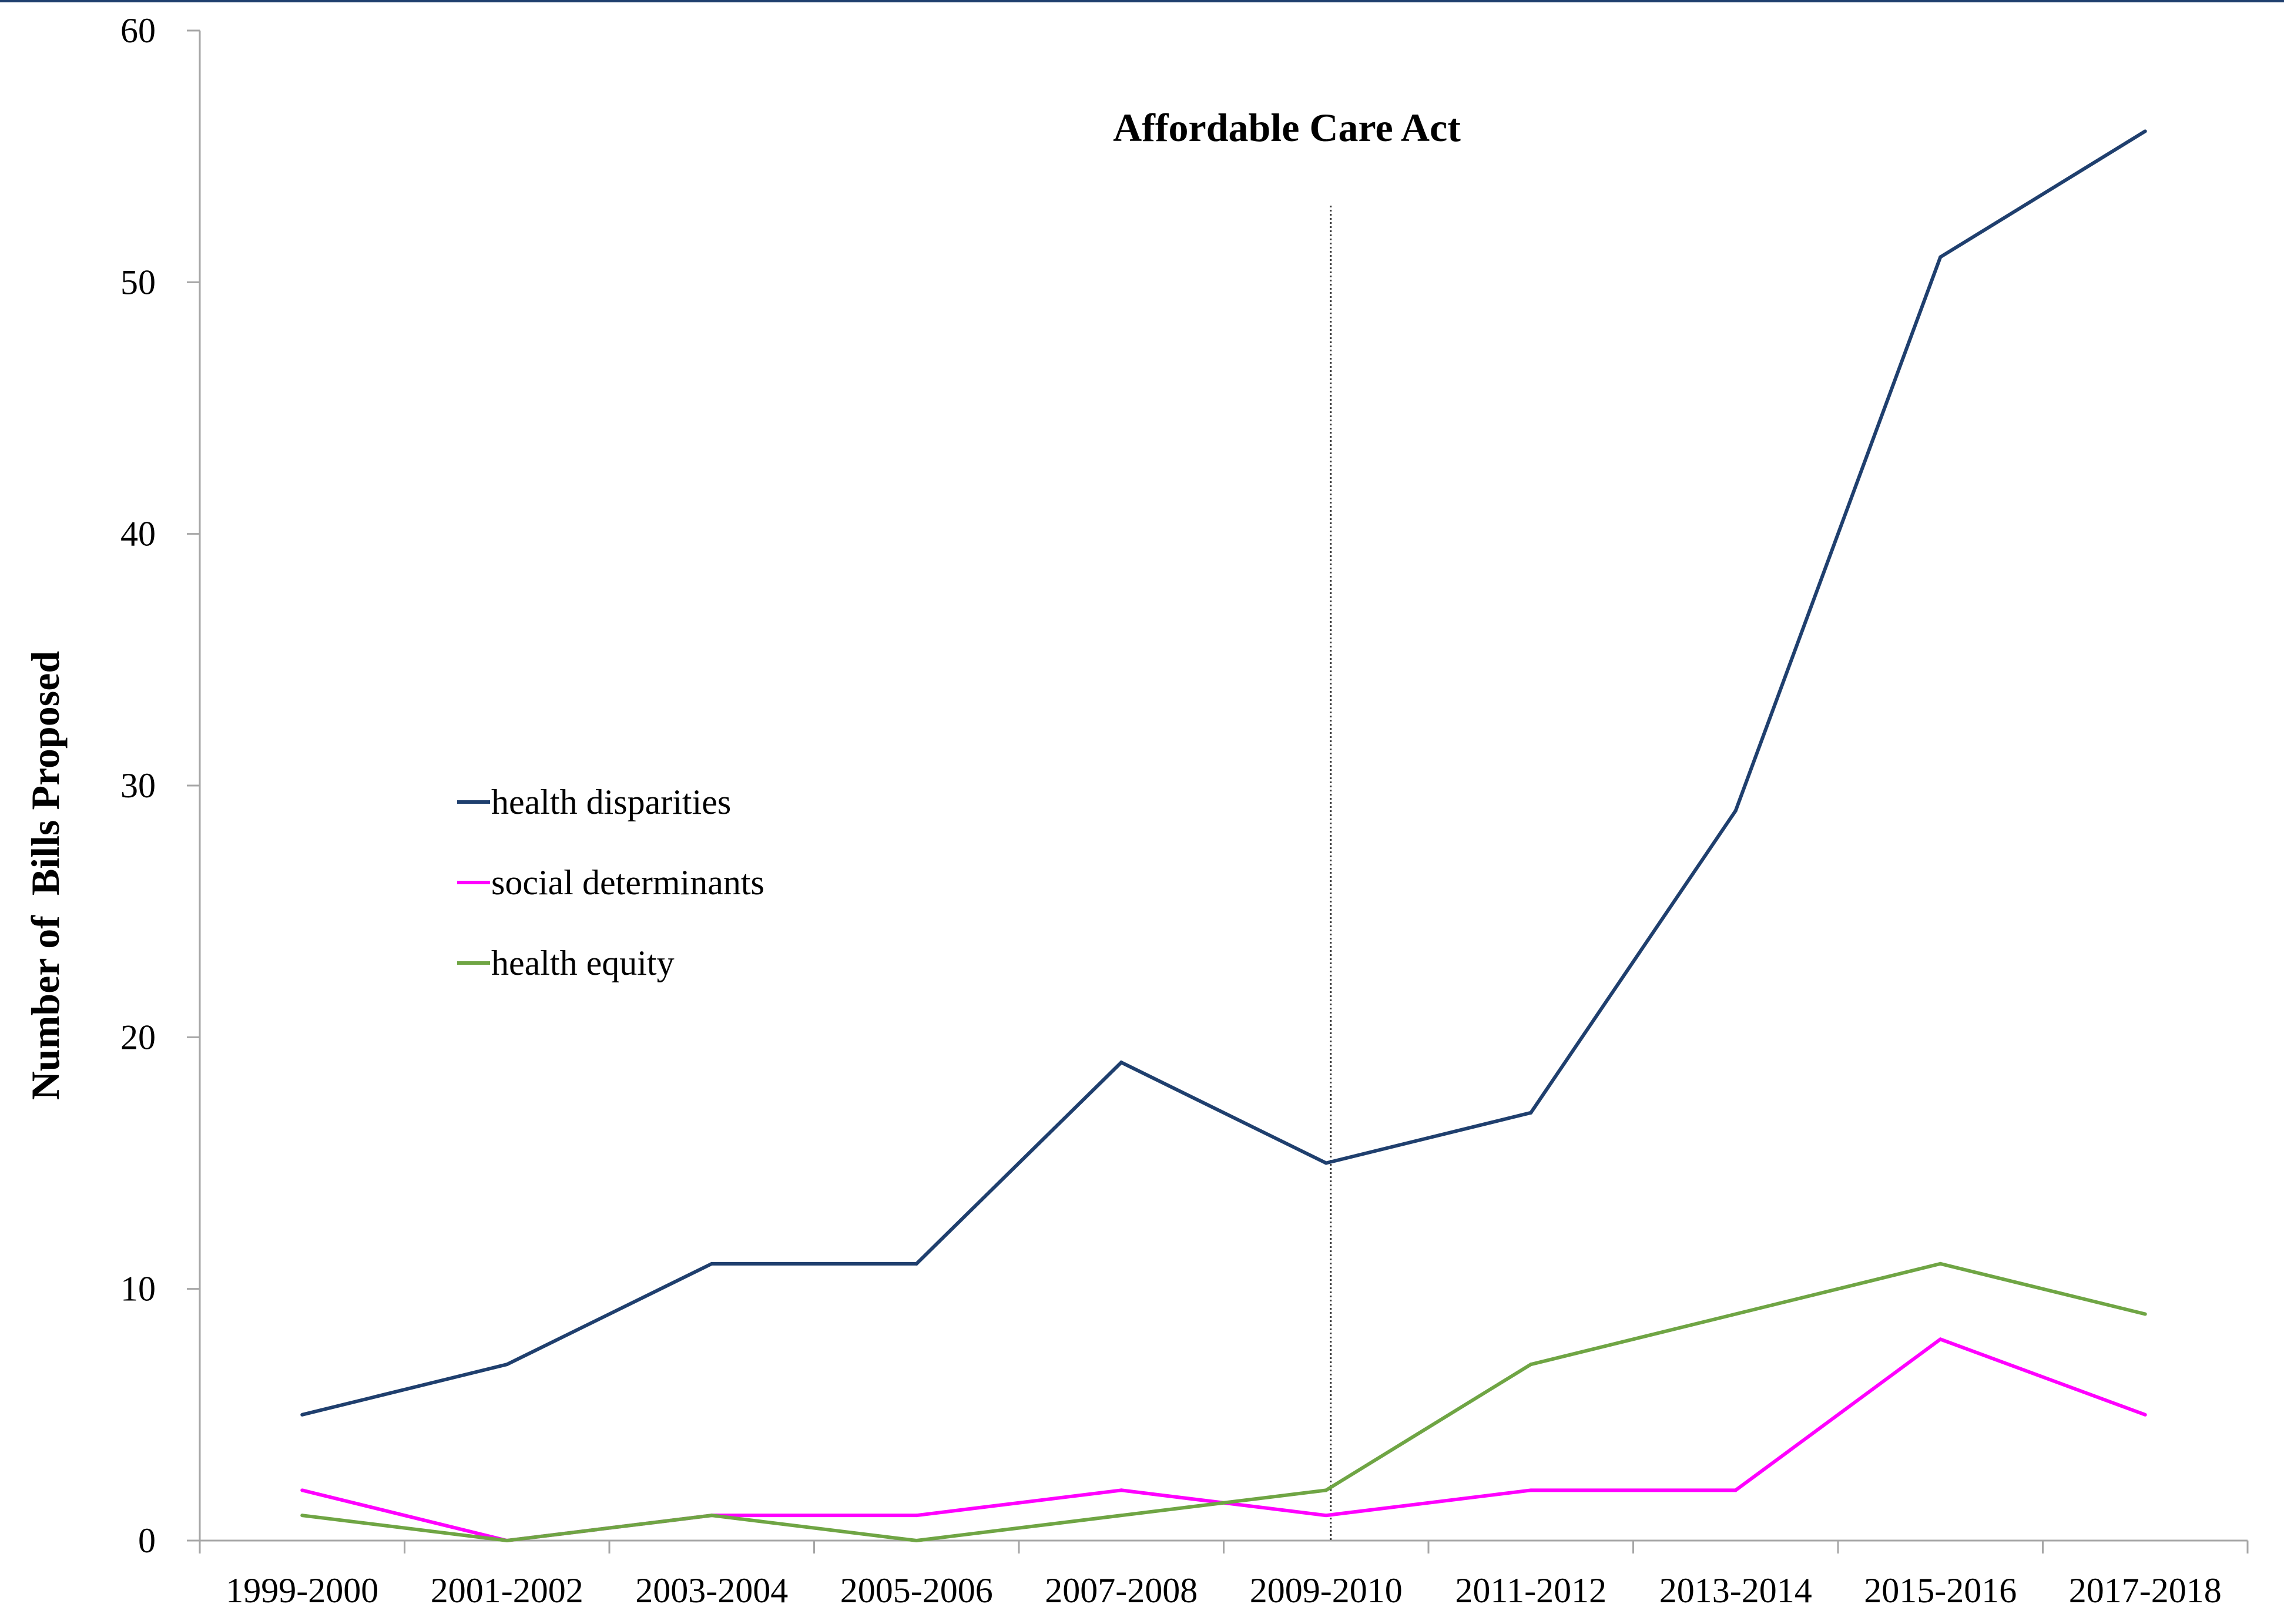 Image resolution: width=2284 pixels, height=1624 pixels. What do you see at coordinates (302, 1591) in the screenshot?
I see `x-tick-label: 1999-2000` at bounding box center [302, 1591].